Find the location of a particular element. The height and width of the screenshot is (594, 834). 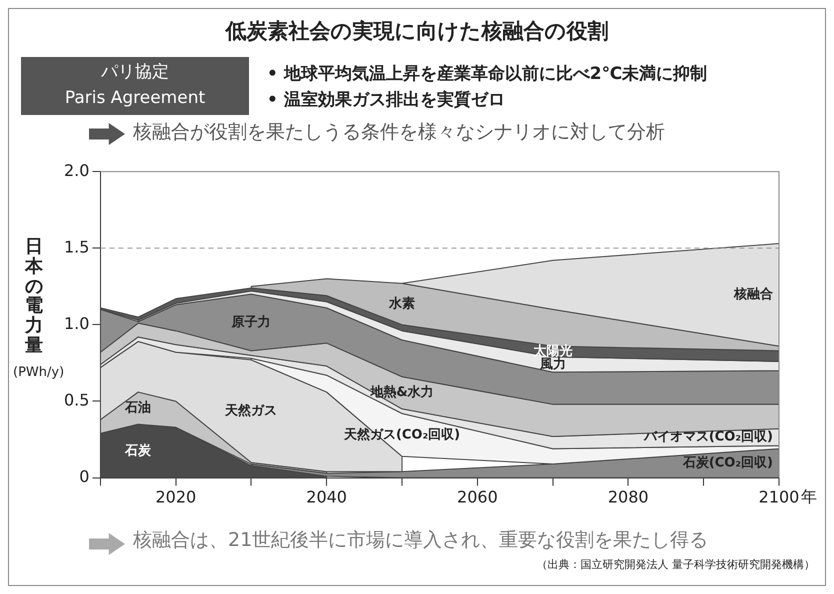

series-label: 水素 is located at coordinates (402, 303).